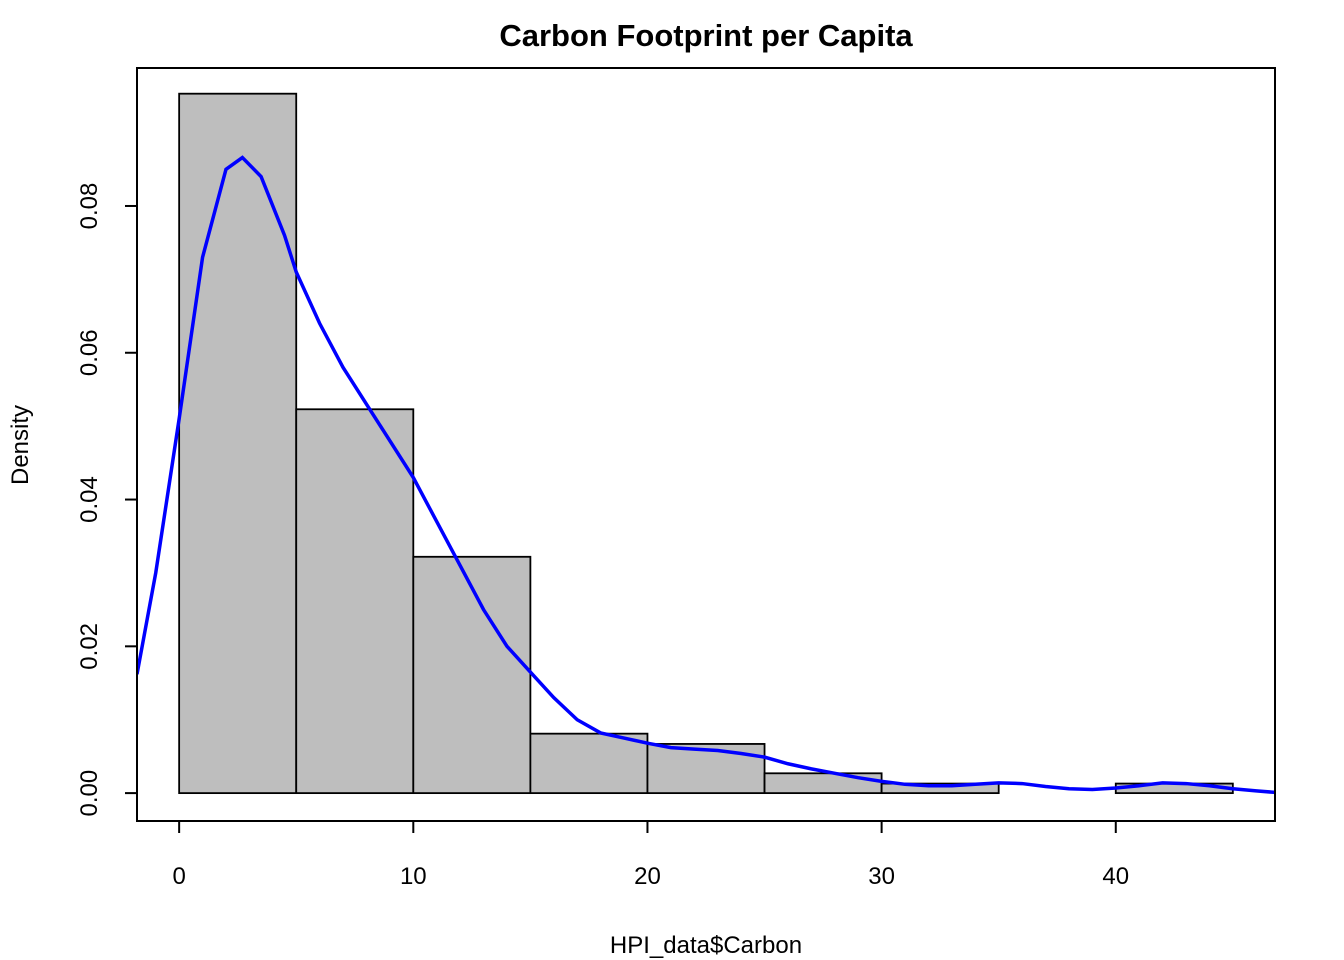  I want to click on y-tick-label: 0.04, so click(89, 499).